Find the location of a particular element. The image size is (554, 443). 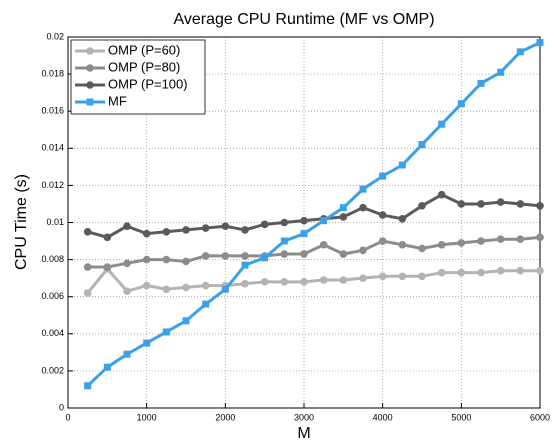

x-tick-label: 5000 is located at coordinates (461, 417).